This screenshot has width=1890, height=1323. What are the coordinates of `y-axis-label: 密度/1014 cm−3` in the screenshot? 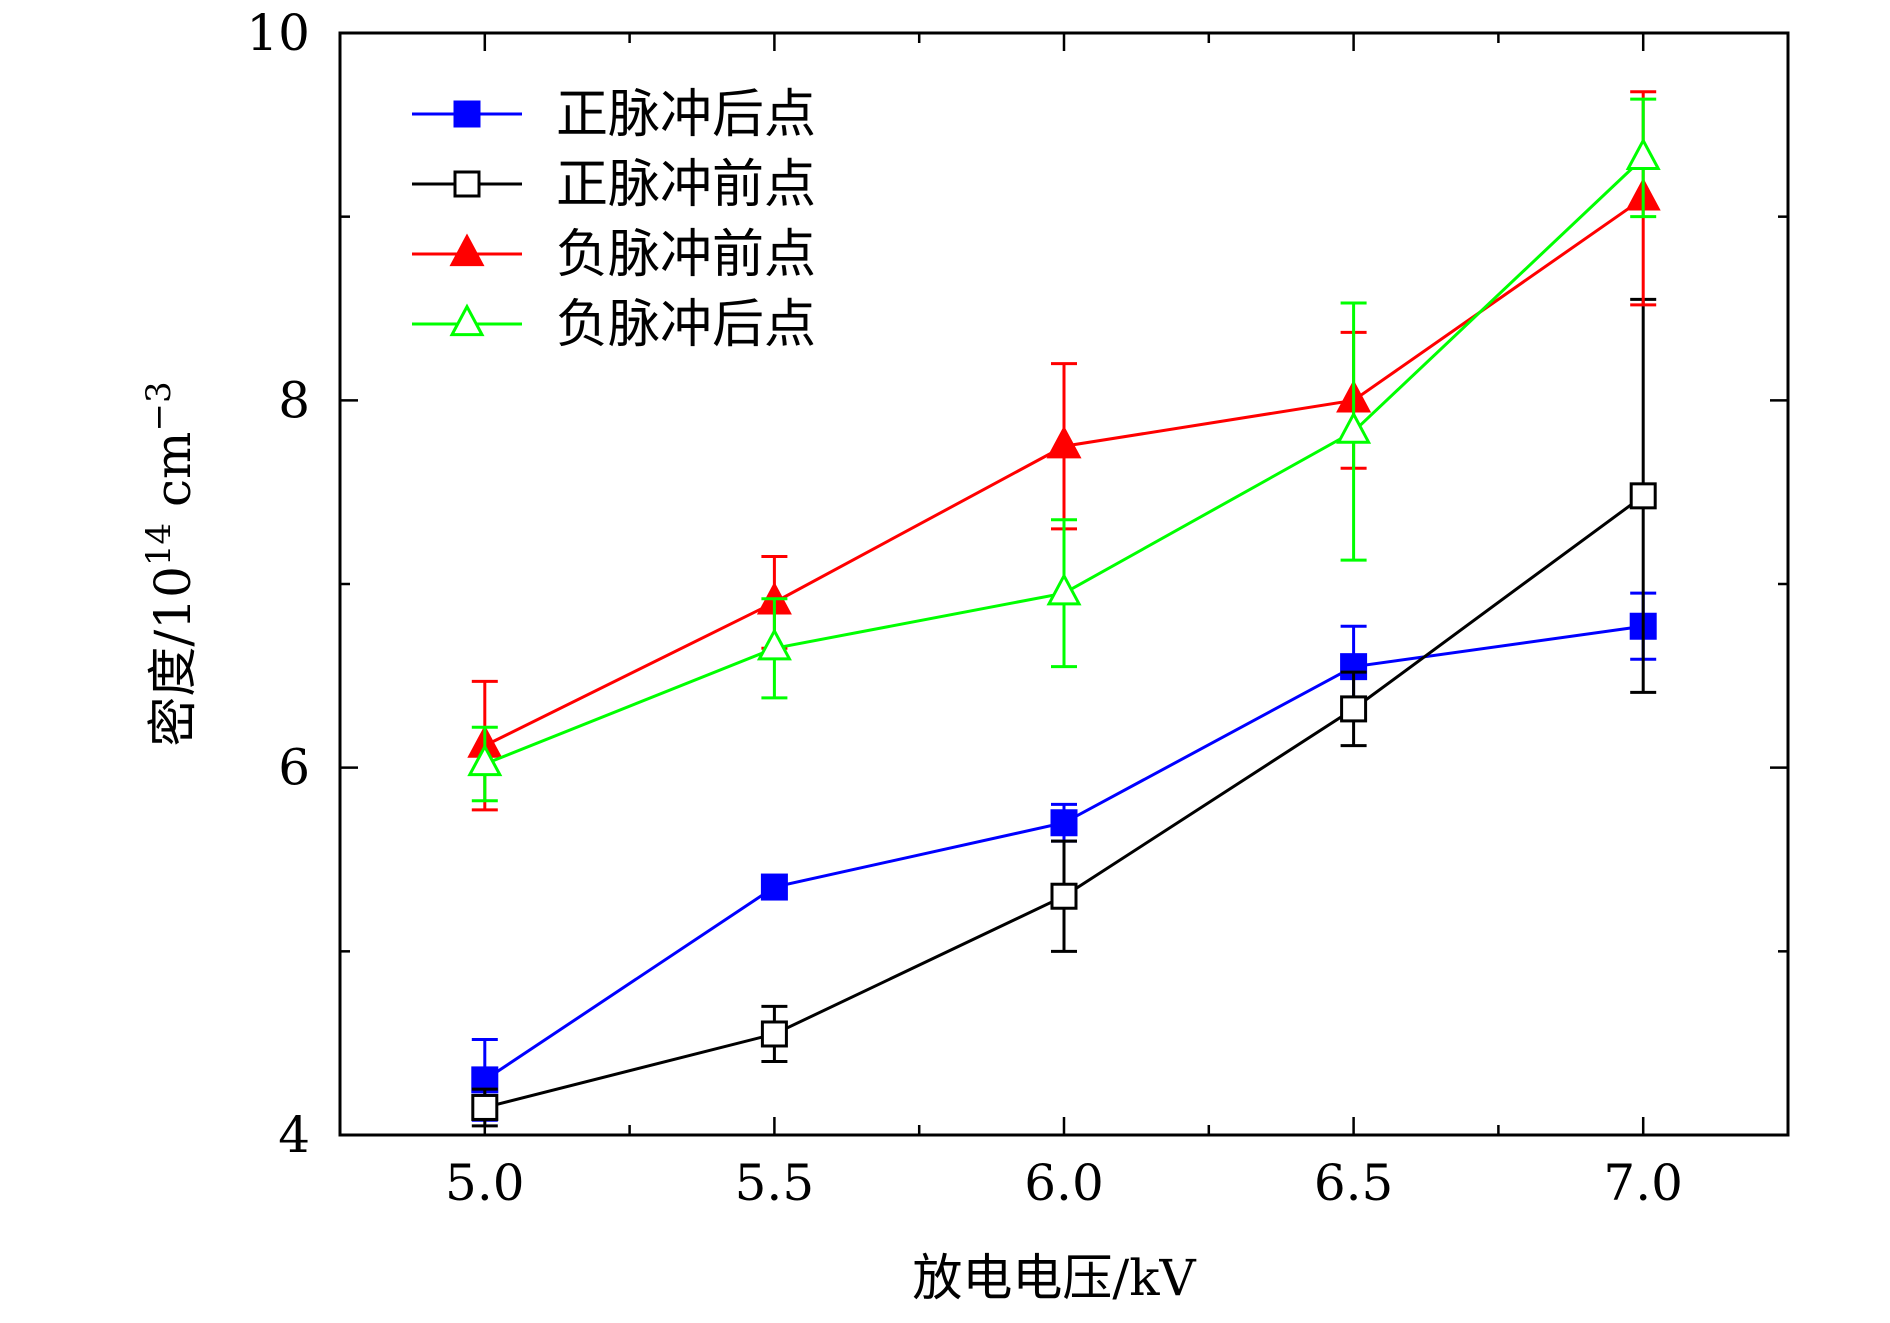 It's located at (170, 563).